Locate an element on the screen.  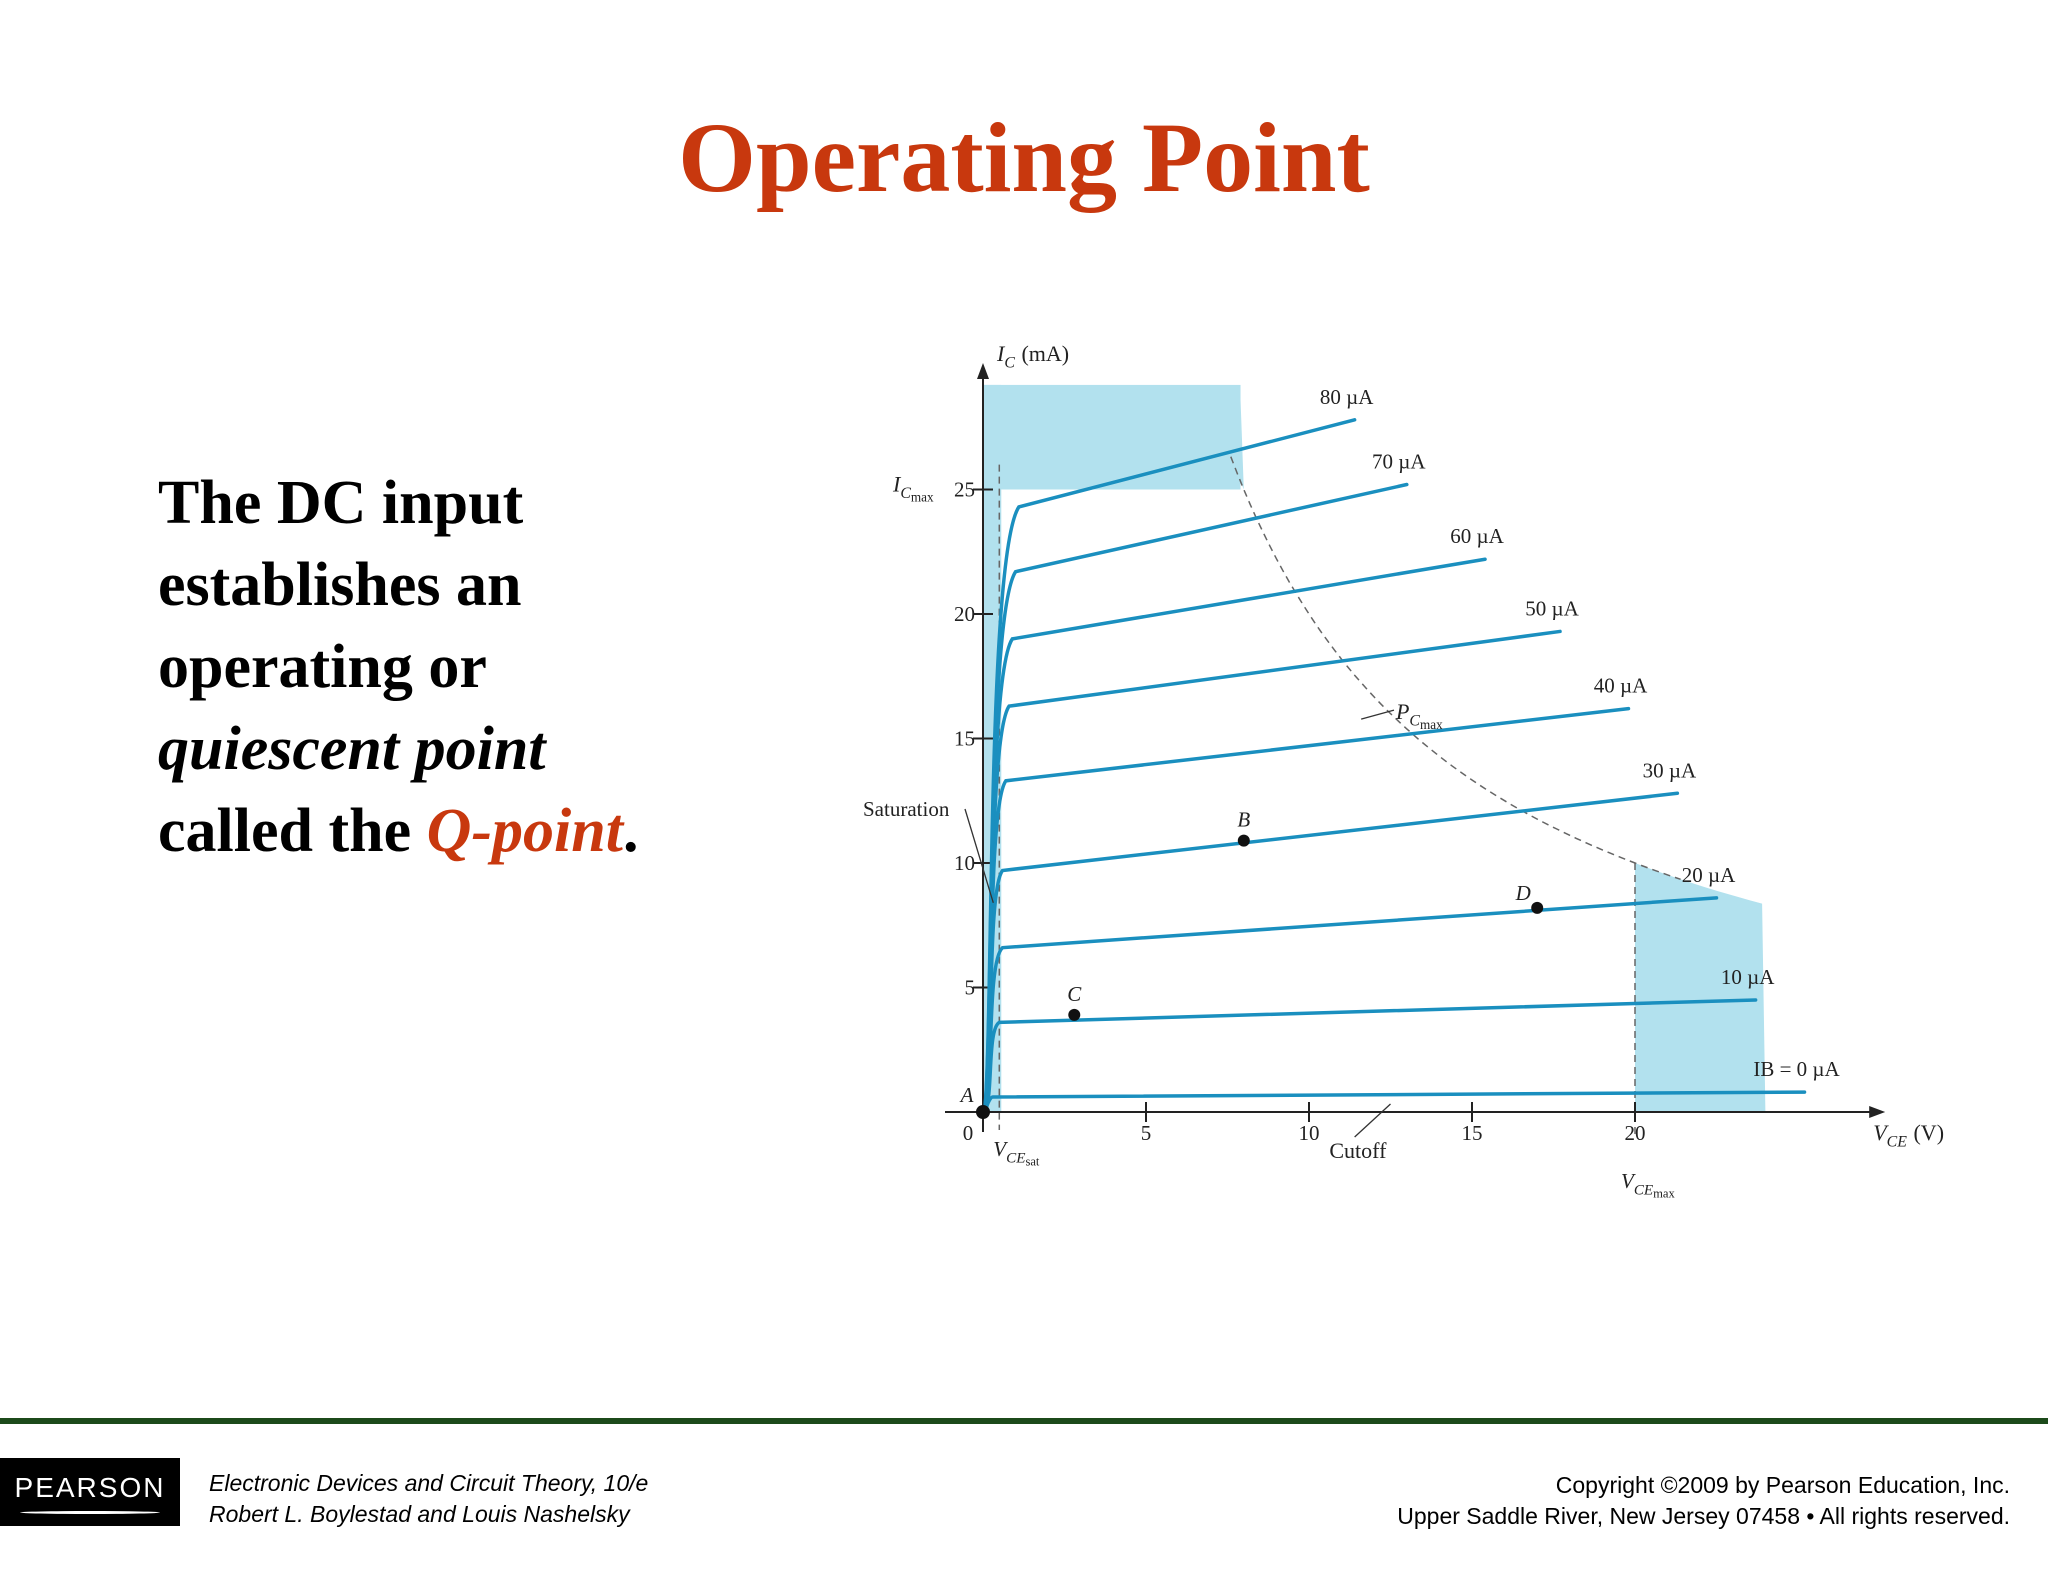
pc-max-label: PCmax is located at coordinates (1419, 715).